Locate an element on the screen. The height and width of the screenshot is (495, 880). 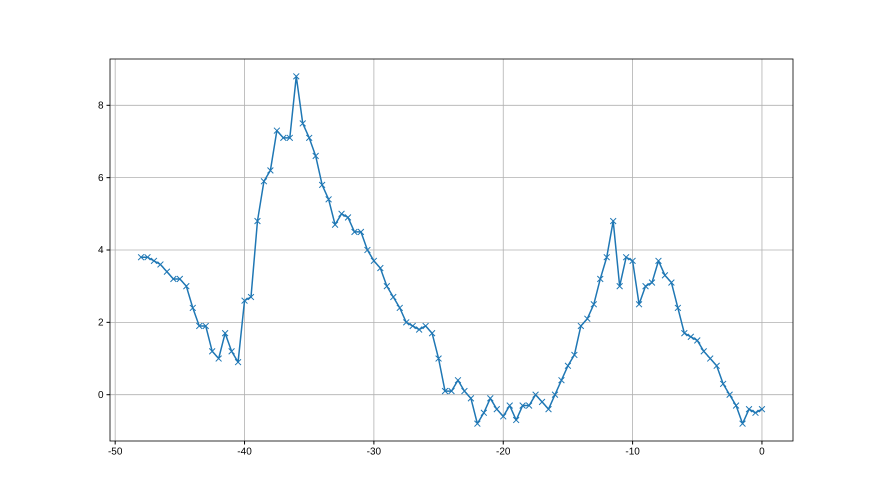
y-tick-label: 0 is located at coordinates (101, 395).